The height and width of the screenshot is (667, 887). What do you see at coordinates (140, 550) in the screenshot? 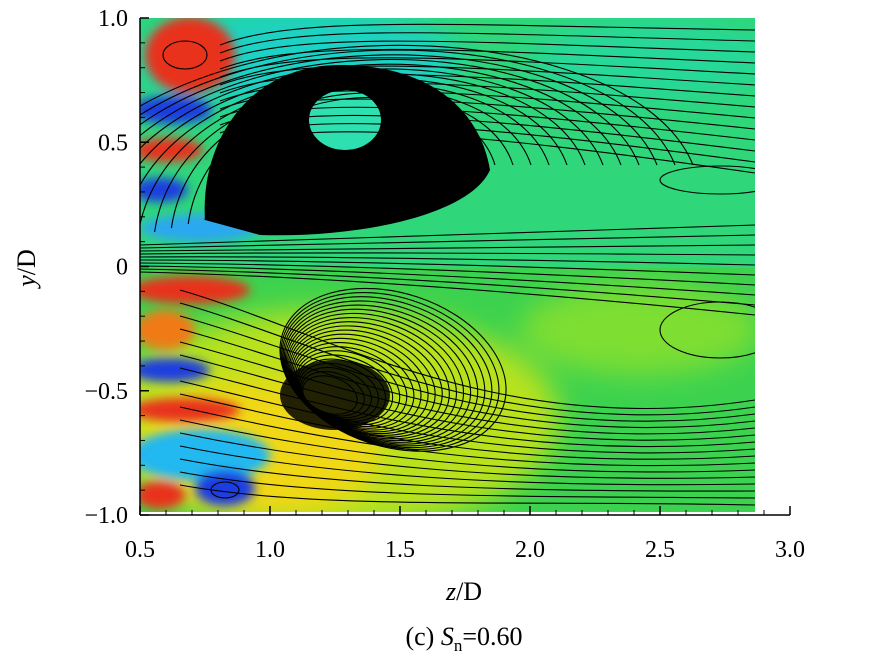
I see `x-tick-label: 0.5` at bounding box center [140, 550].